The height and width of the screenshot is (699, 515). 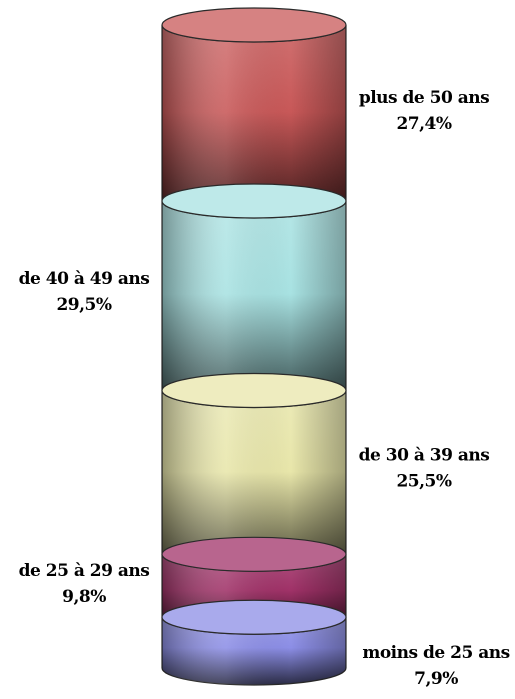 I want to click on segment-category-label-4: plus de 50 ans, so click(x=424, y=98).